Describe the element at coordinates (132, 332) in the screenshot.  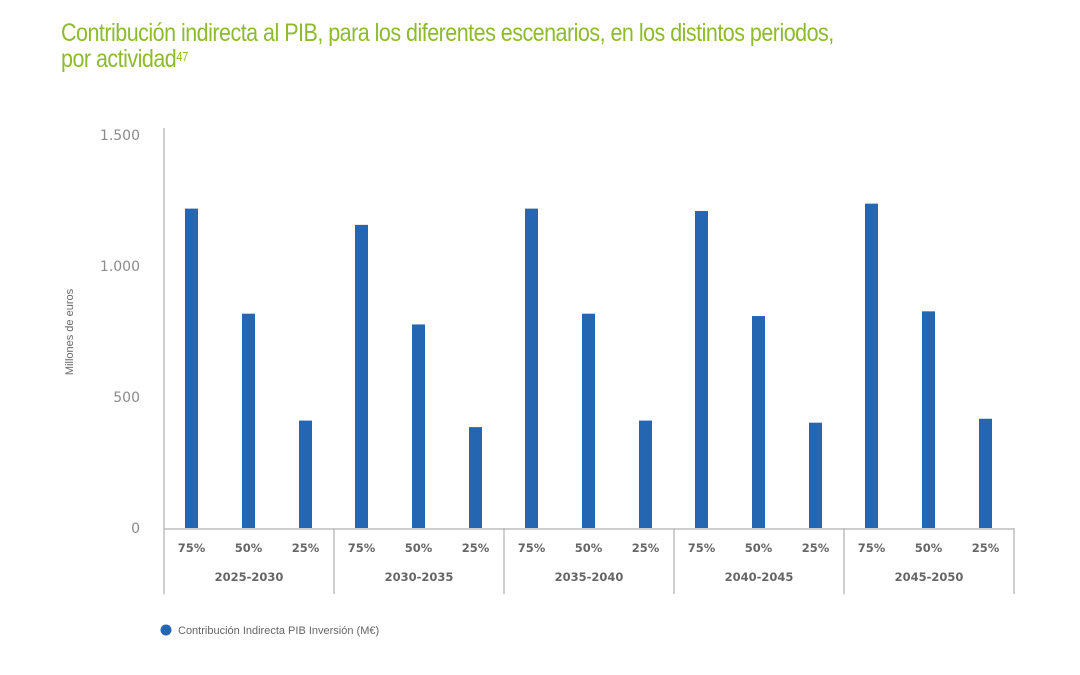
I see `y-axis: 0 500 1.000 1.500` at that location.